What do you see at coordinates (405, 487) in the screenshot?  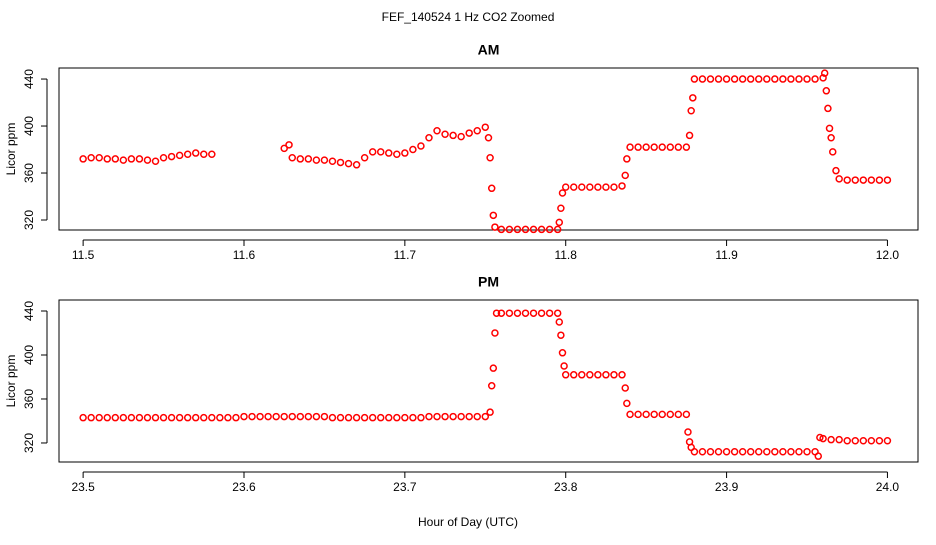 I see `x-tick-label: 23.7` at bounding box center [405, 487].